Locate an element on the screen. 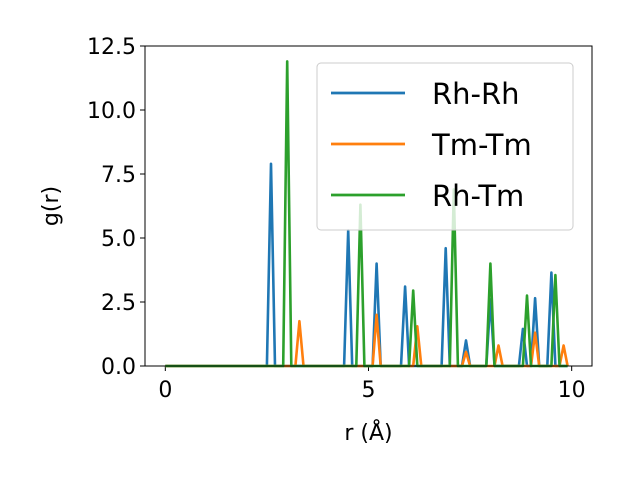 This screenshot has width=640, height=480. legend: Rh-Rh Tm-Tm Rh-Tm is located at coordinates (445, 146).